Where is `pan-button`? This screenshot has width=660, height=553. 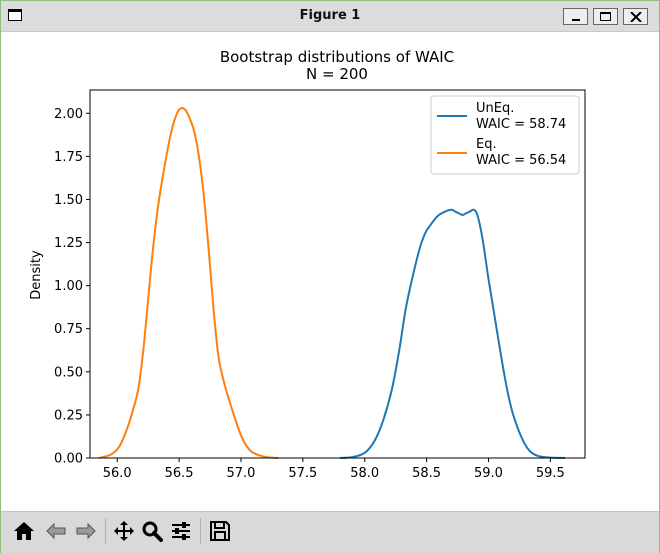
pan-button is located at coordinates (124, 531).